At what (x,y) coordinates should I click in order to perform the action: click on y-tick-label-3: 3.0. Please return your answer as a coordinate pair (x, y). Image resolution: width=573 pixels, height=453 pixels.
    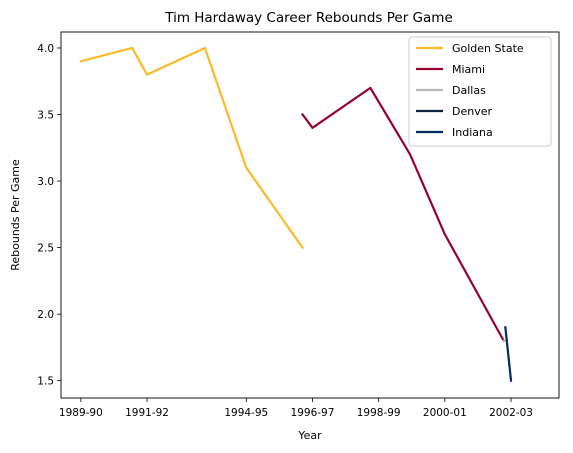
    Looking at the image, I should click on (45, 182).